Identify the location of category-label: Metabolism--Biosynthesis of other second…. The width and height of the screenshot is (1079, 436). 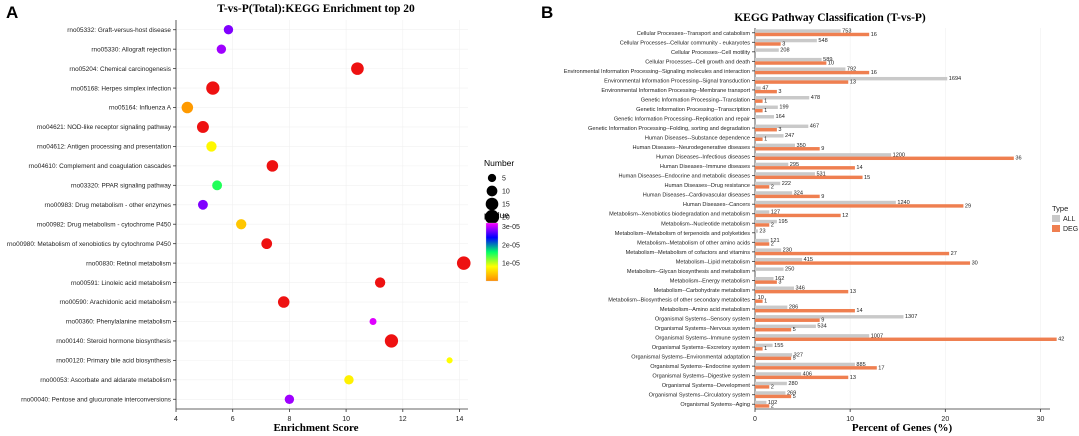
(679, 300).